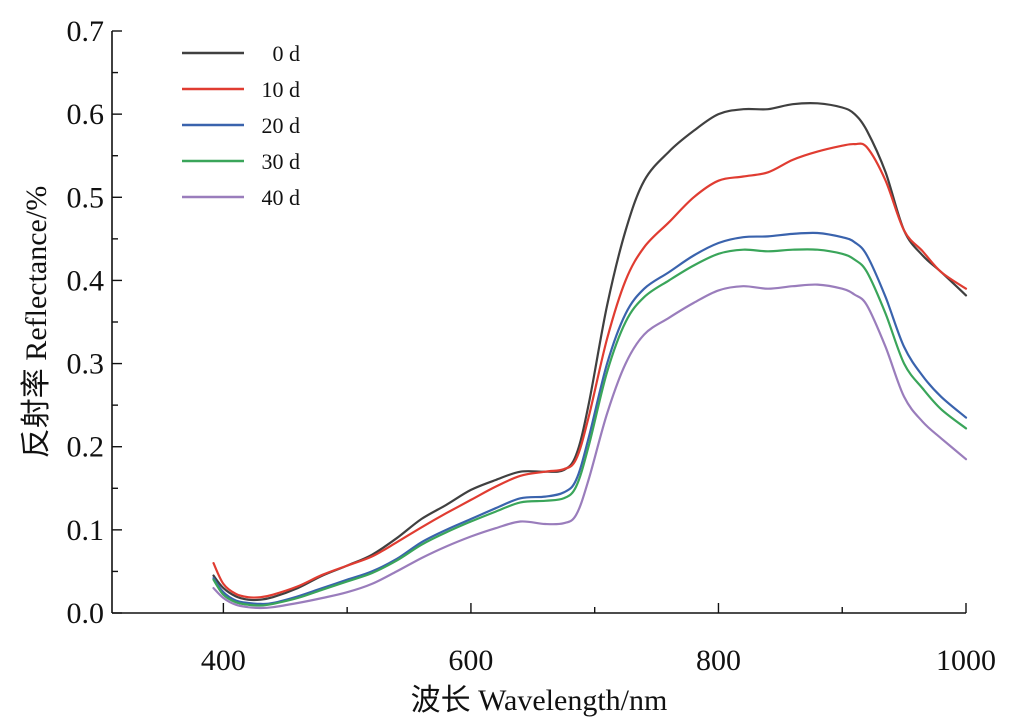 The image size is (1030, 728). Describe the element at coordinates (966, 660) in the screenshot. I see `x-tick-label: 1000` at that location.